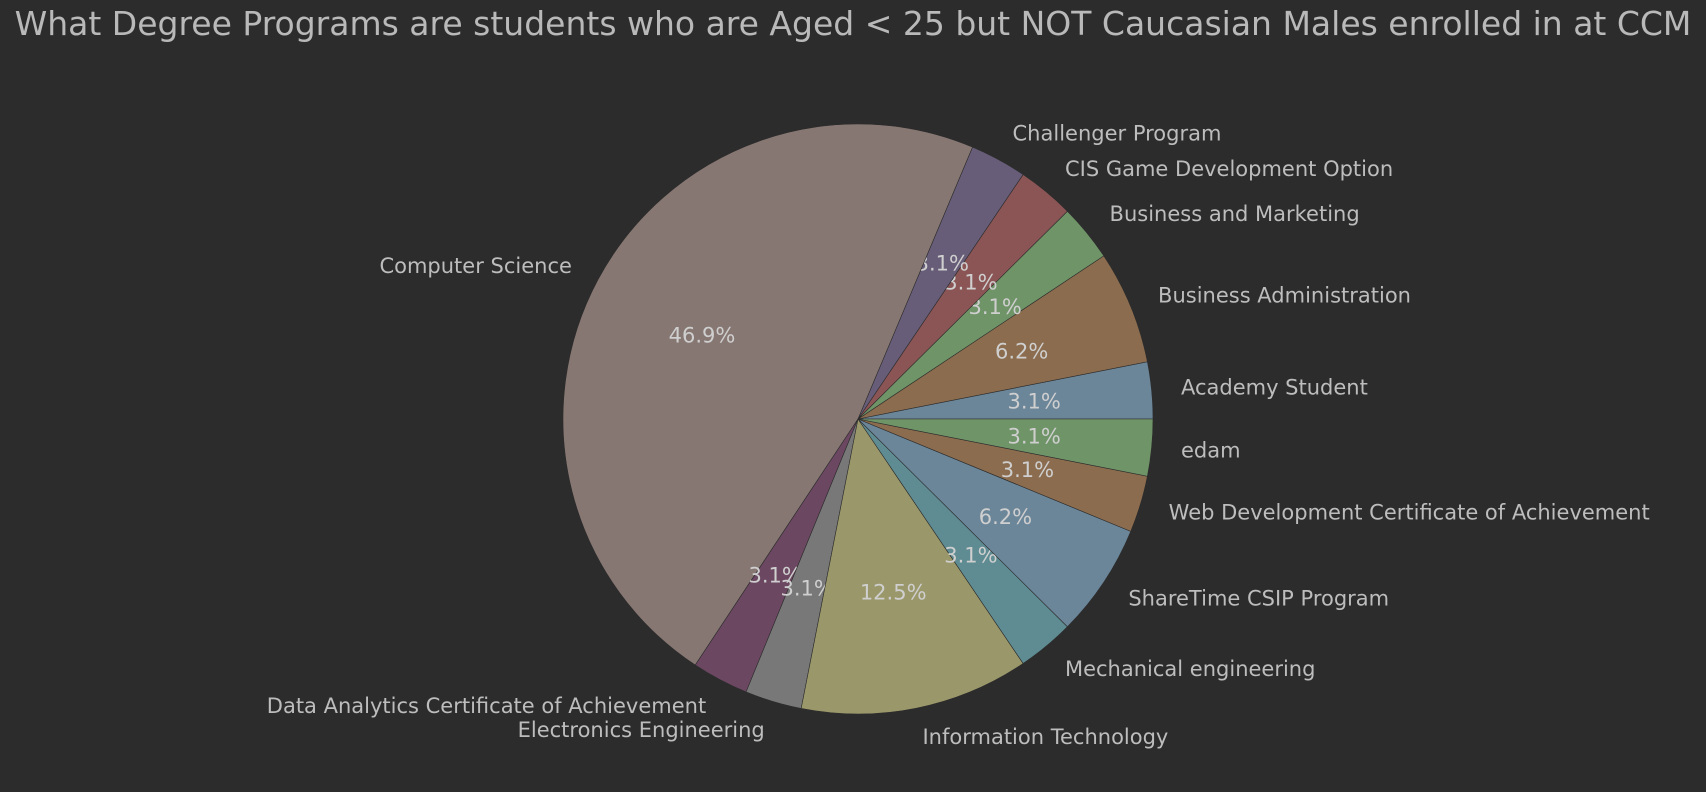 Image resolution: width=1706 pixels, height=792 pixels. Describe the element at coordinates (1005, 517) in the screenshot. I see `pct-label-sharetime-csip-program: 6.2%` at that location.